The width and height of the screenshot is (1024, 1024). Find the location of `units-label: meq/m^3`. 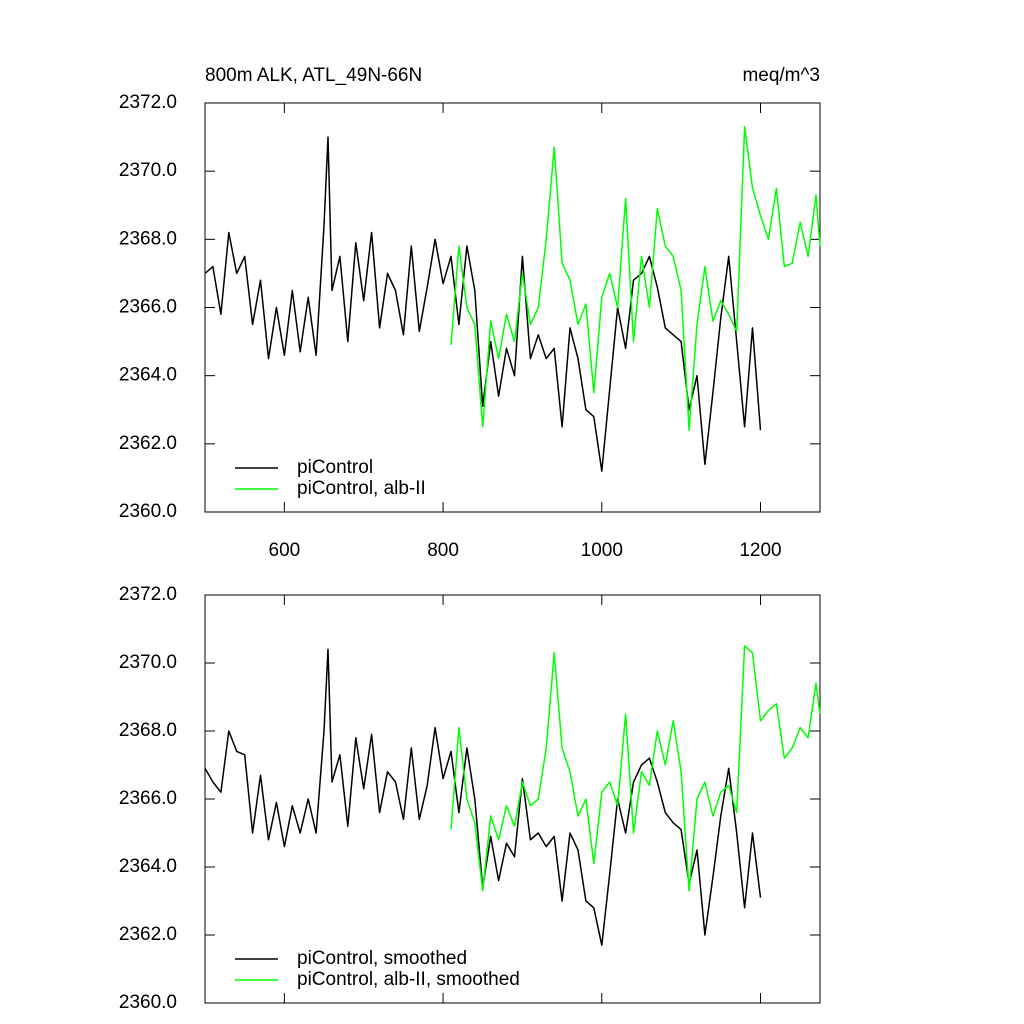

units-label: meq/m^3 is located at coordinates (781, 75).